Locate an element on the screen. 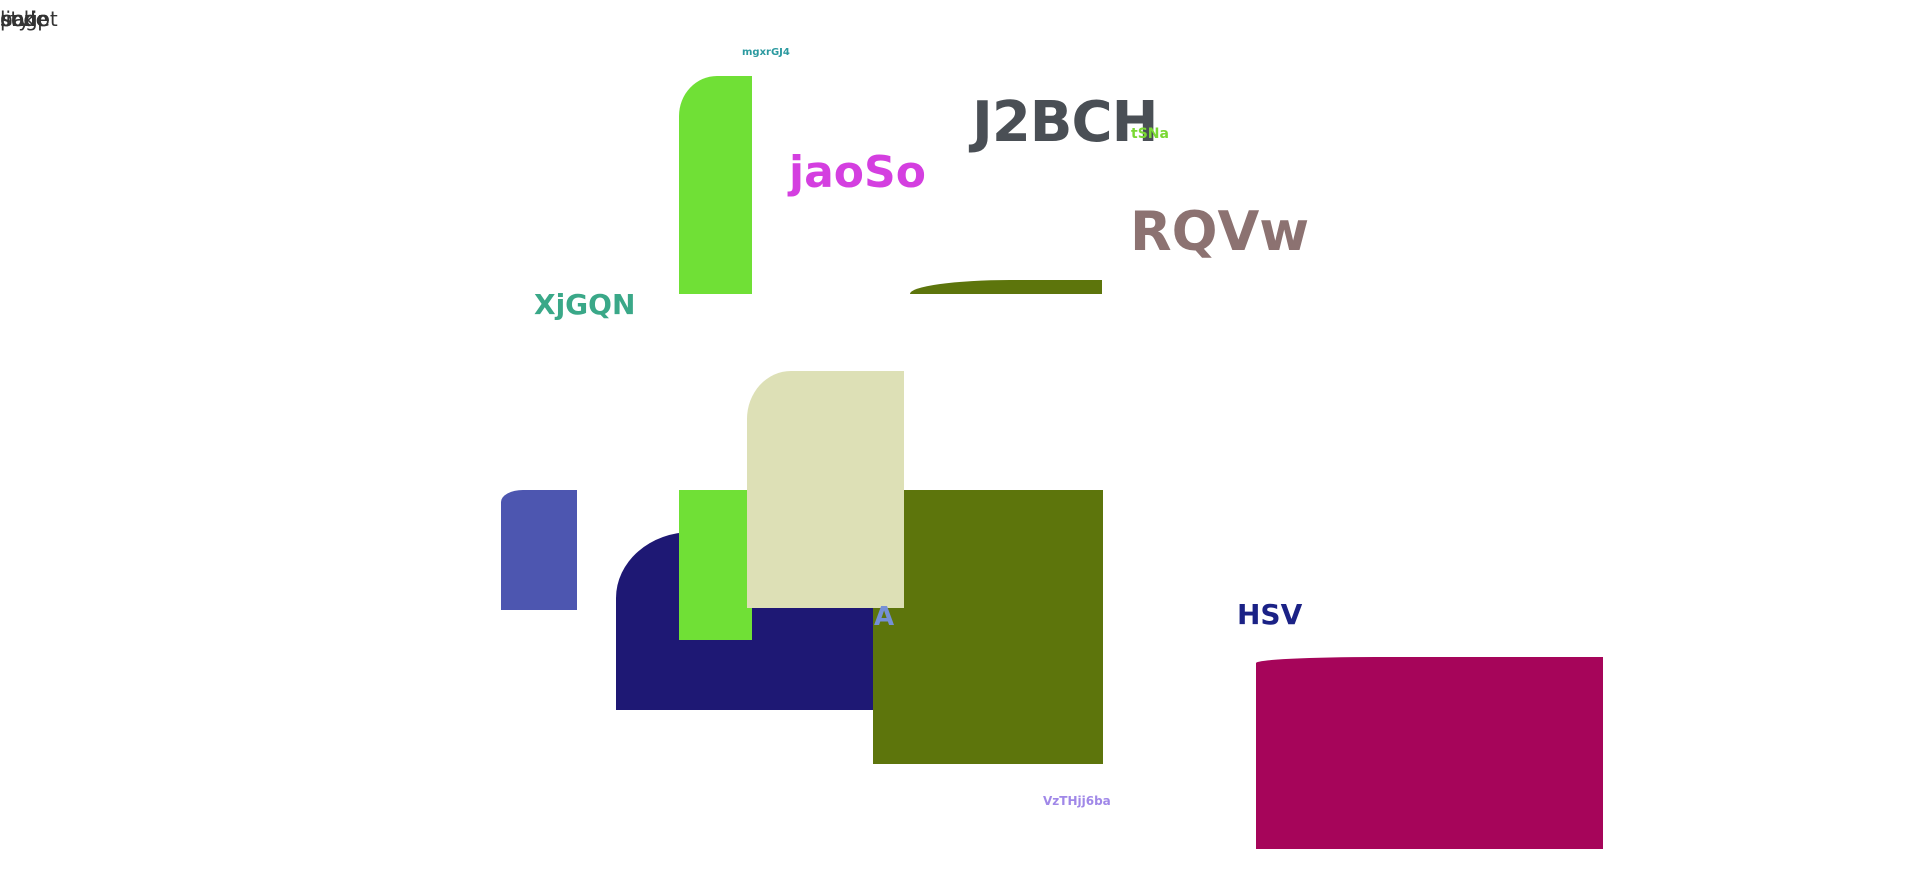 This screenshot has width=1920, height=870. olive-block is located at coordinates (988, 627).